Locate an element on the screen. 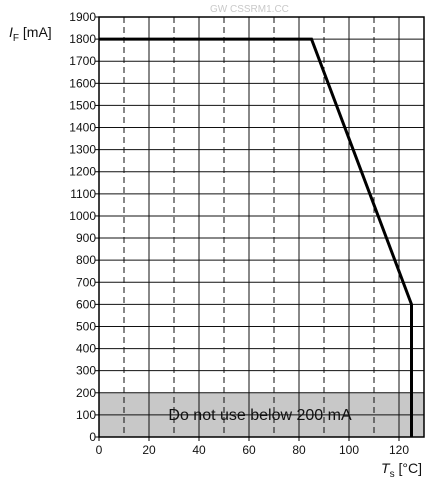  y-tick-label: 1100 is located at coordinates (83, 194).